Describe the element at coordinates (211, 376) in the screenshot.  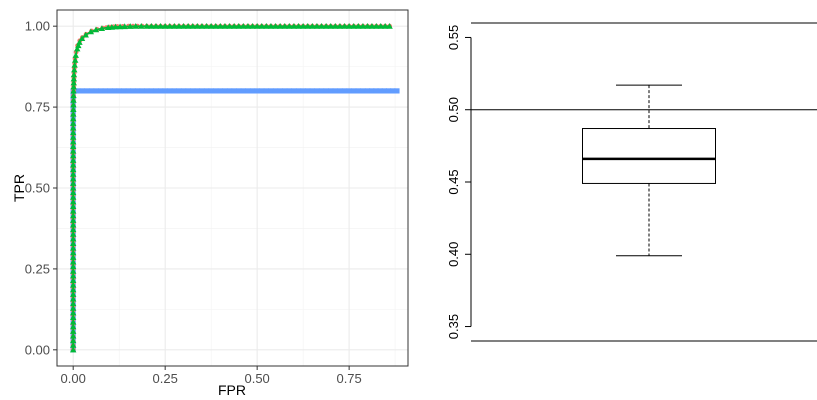
I see `roc-x-ticks: 0.00 0.25 0.50 0.75` at that location.